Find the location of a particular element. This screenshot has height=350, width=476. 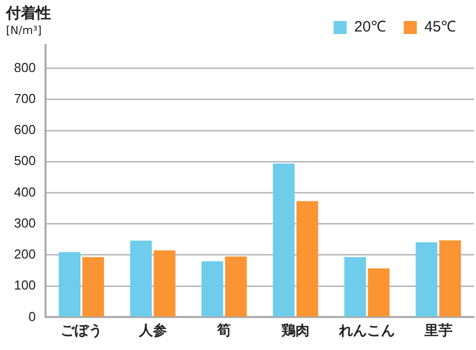

y-tick-label: 800 is located at coordinates (25, 67).